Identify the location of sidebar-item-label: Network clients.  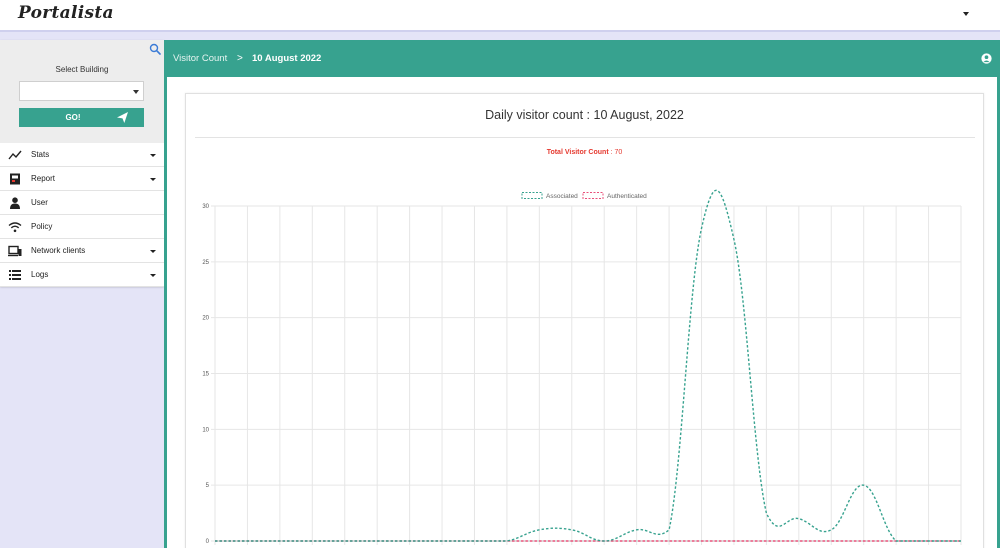
(58, 250).